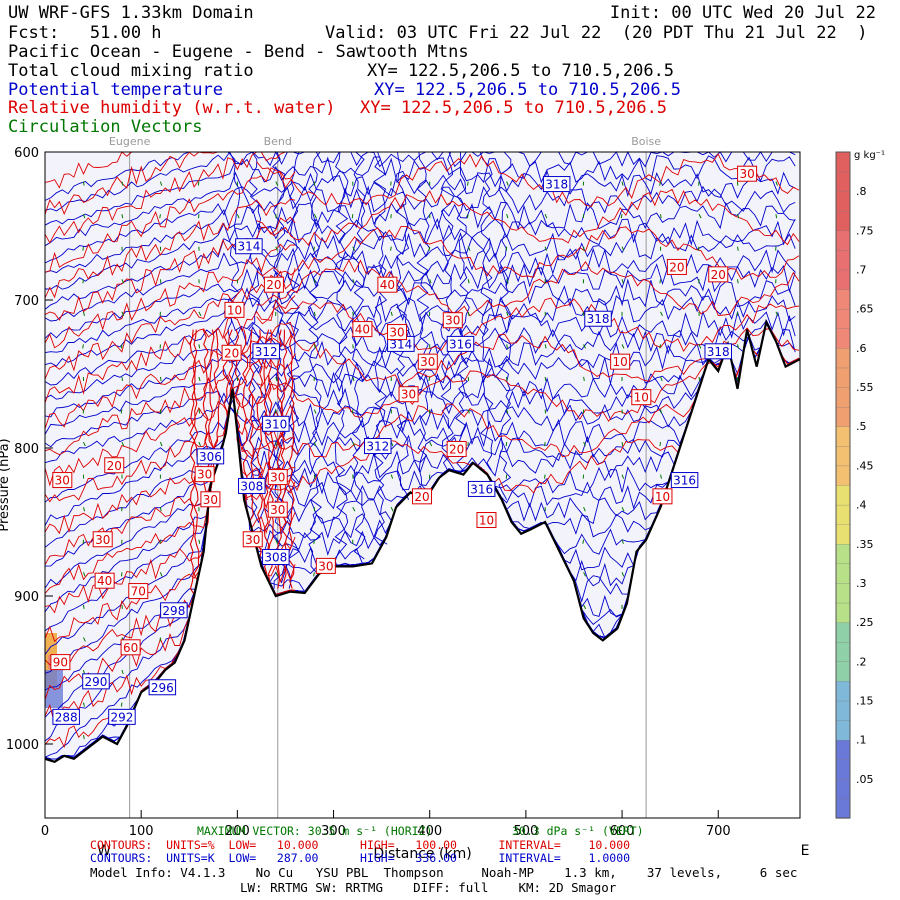 This screenshot has width=900, height=900. I want to click on theta-label: 306, so click(210, 457).